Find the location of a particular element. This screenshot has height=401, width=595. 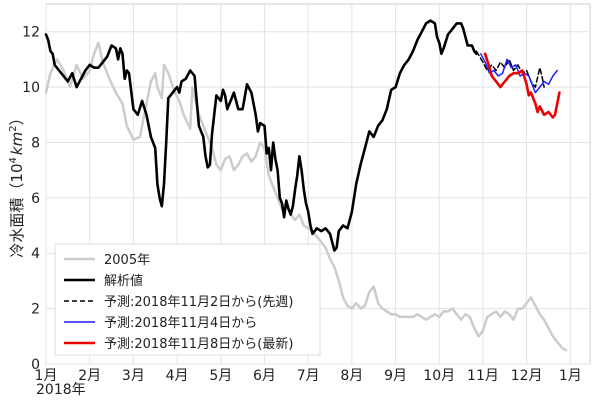

x-tick-label: 9月 is located at coordinates (395, 376).